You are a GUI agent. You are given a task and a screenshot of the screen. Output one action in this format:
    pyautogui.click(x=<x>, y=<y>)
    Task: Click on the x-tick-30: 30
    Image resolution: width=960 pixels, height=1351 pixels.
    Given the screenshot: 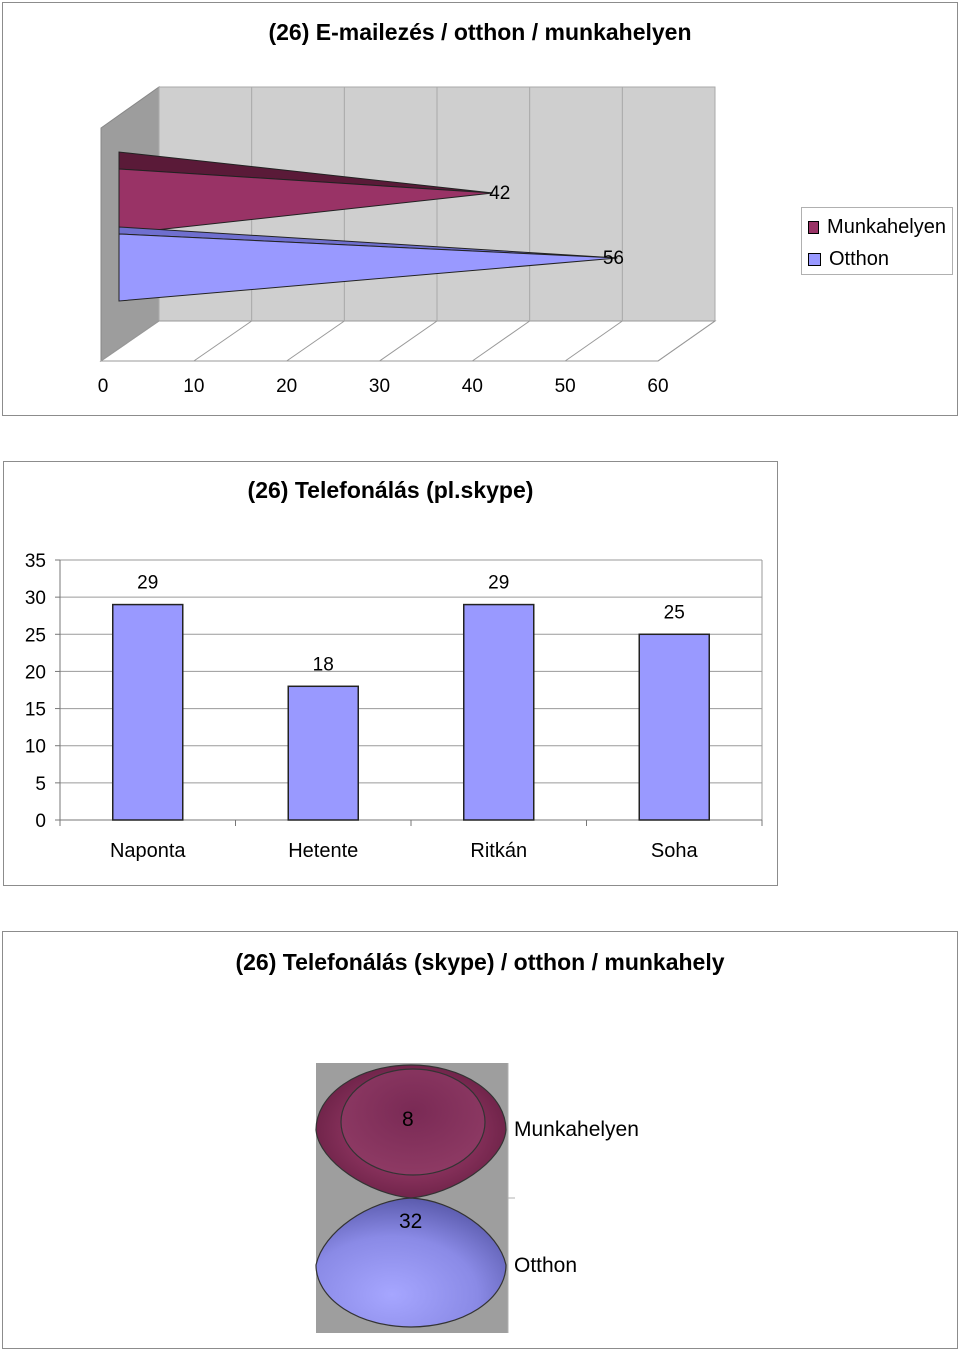 What is the action you would take?
    pyautogui.click(x=379, y=386)
    